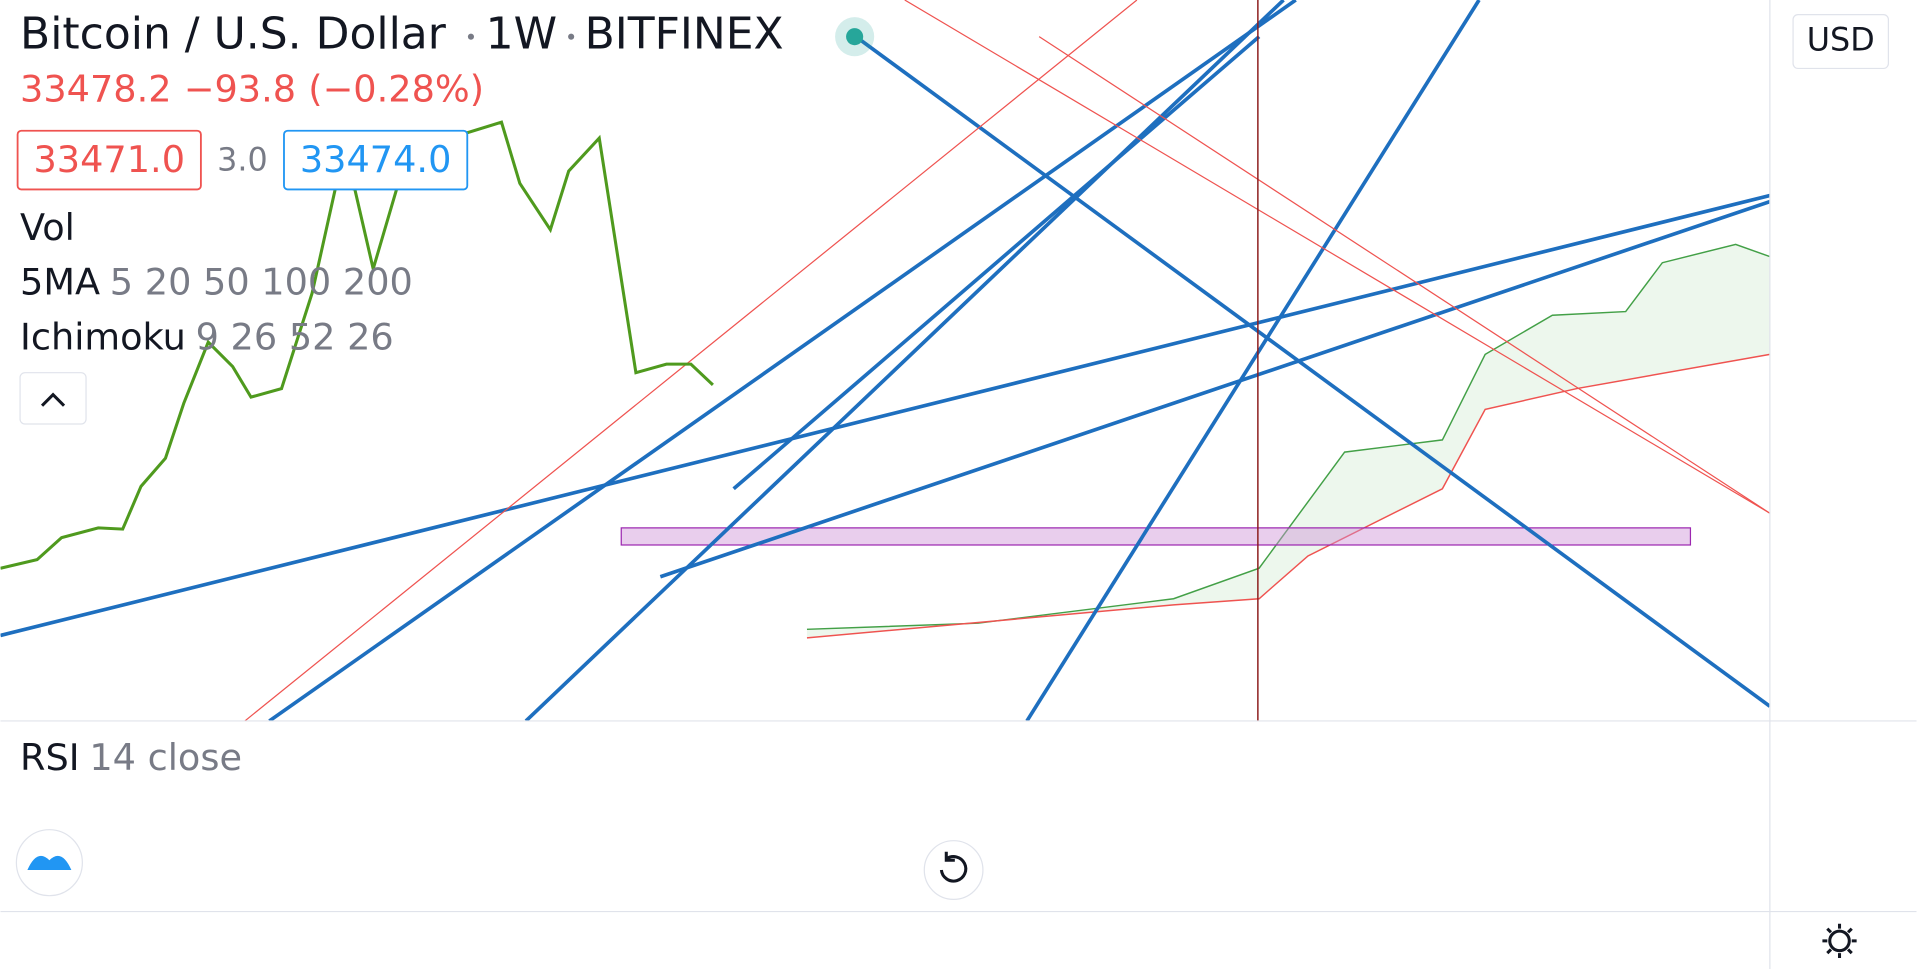  I want to click on collapse-button, so click(53, 398).